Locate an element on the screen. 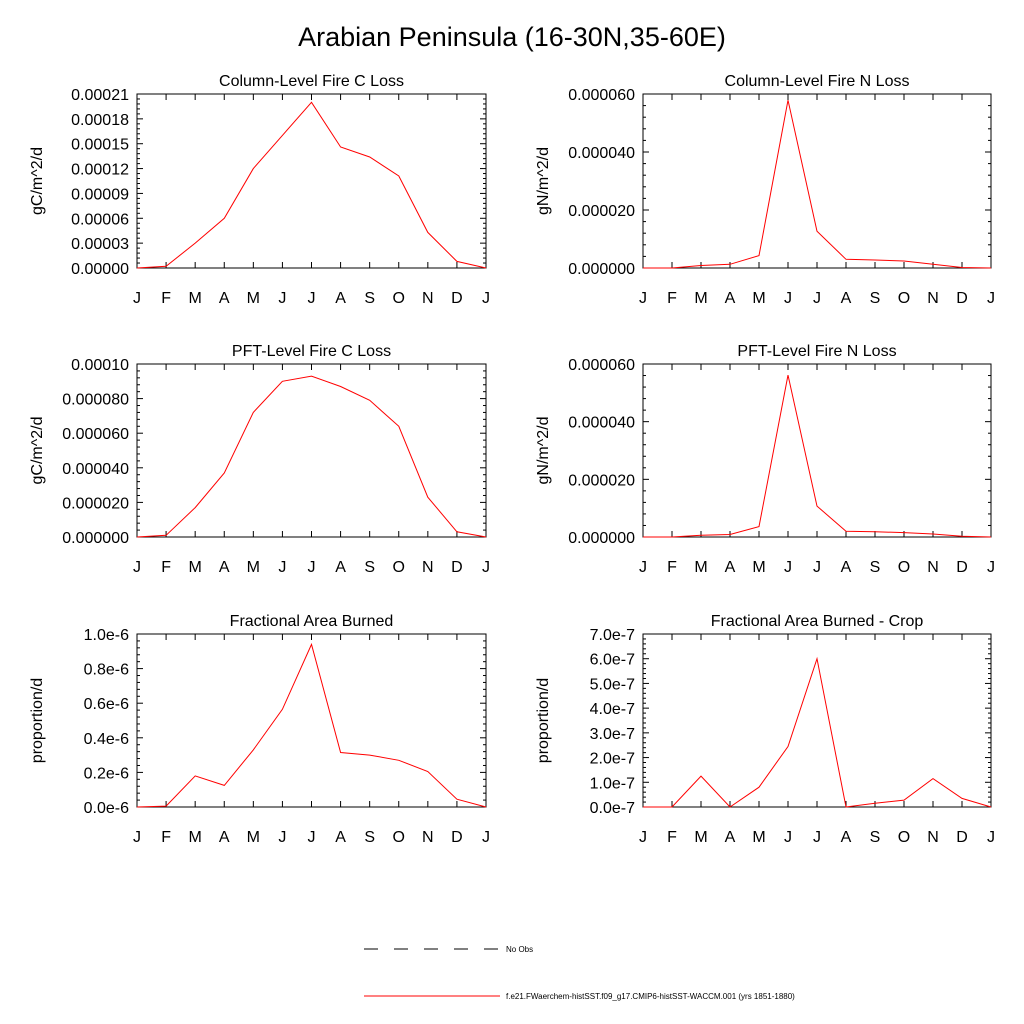 The height and width of the screenshot is (1024, 1024). y-tick-label: 4.0e-7 is located at coordinates (612, 709).